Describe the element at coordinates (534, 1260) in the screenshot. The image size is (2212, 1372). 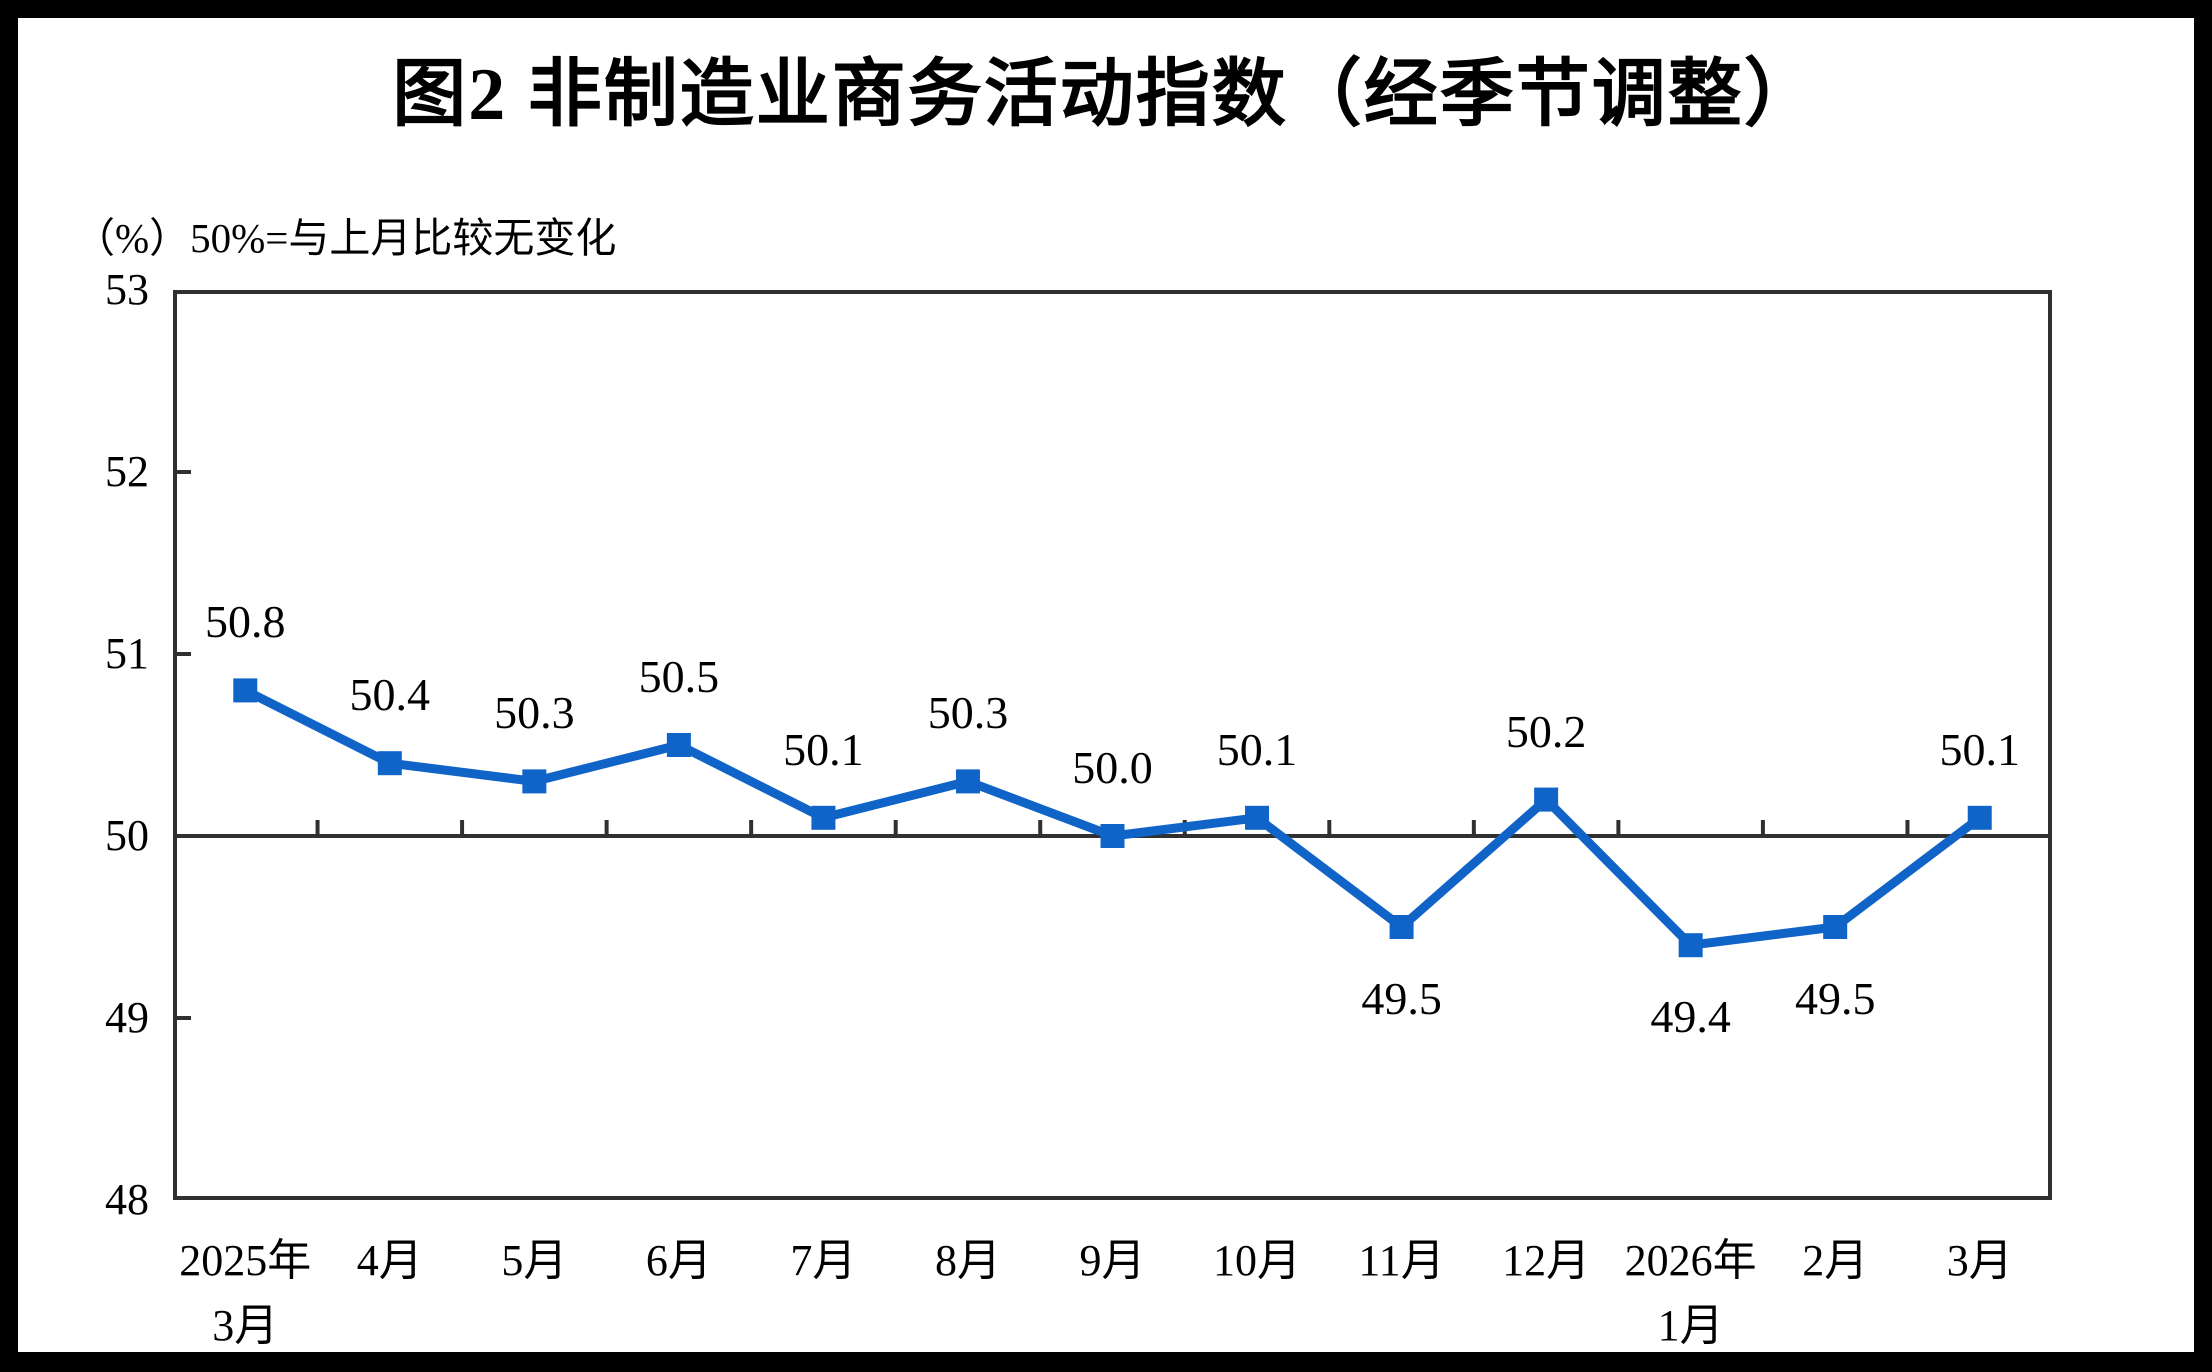
I see `x-axis-category-label: 5月` at that location.